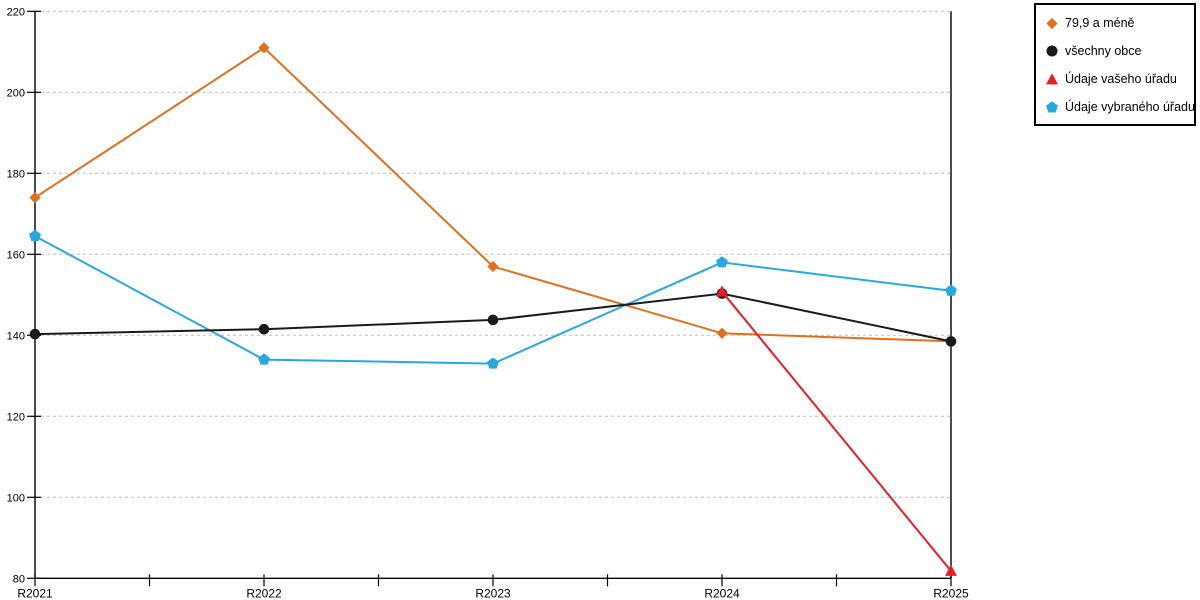 This screenshot has height=600, width=1200. I want to click on y-tick-label: 160, so click(16, 255).